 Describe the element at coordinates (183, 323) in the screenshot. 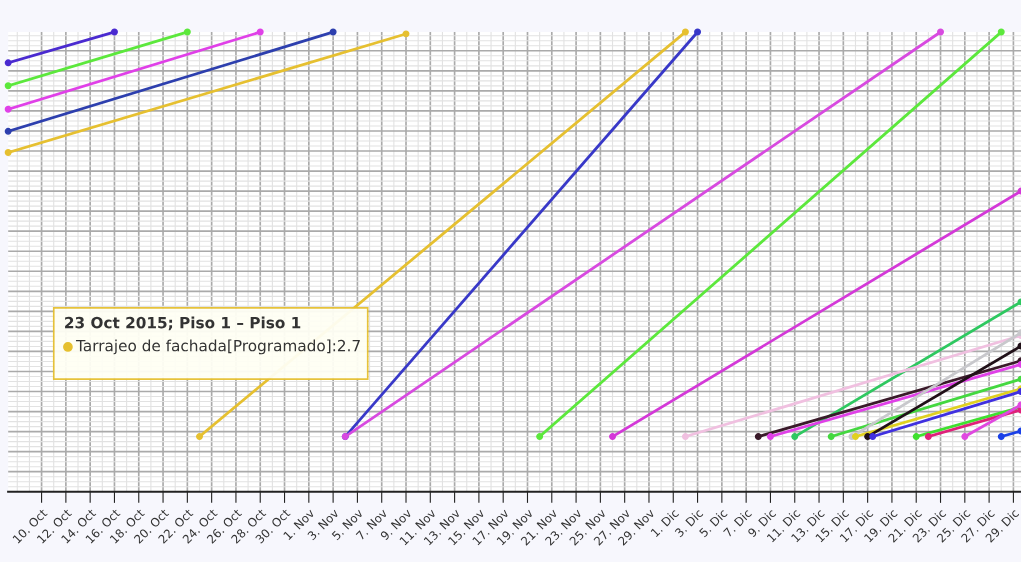

I see `annotation: 23 Oct 2015; Piso 1 – Piso 1` at that location.